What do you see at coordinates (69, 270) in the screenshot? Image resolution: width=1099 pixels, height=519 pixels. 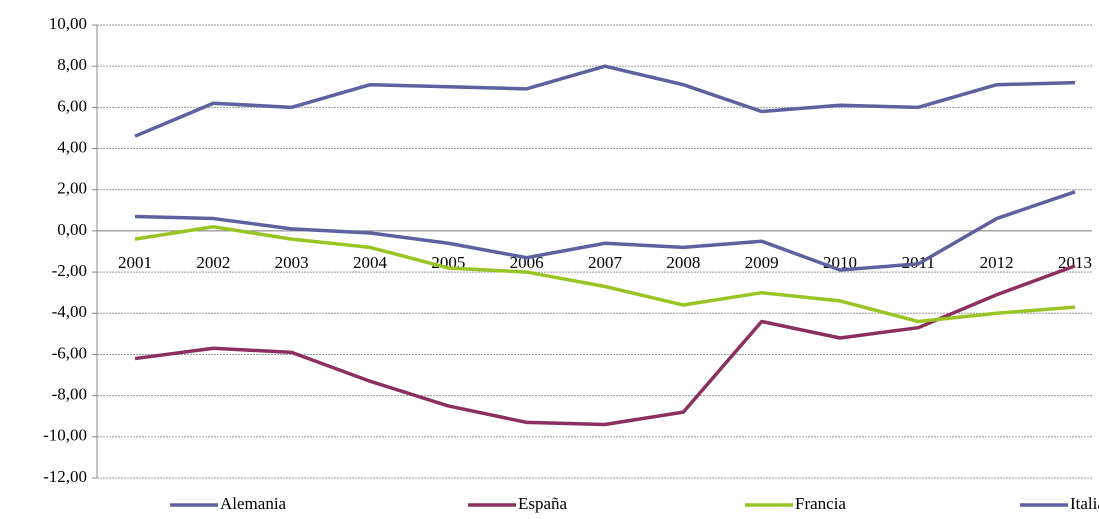 I see `y-tick-label: -2,00` at bounding box center [69, 270].